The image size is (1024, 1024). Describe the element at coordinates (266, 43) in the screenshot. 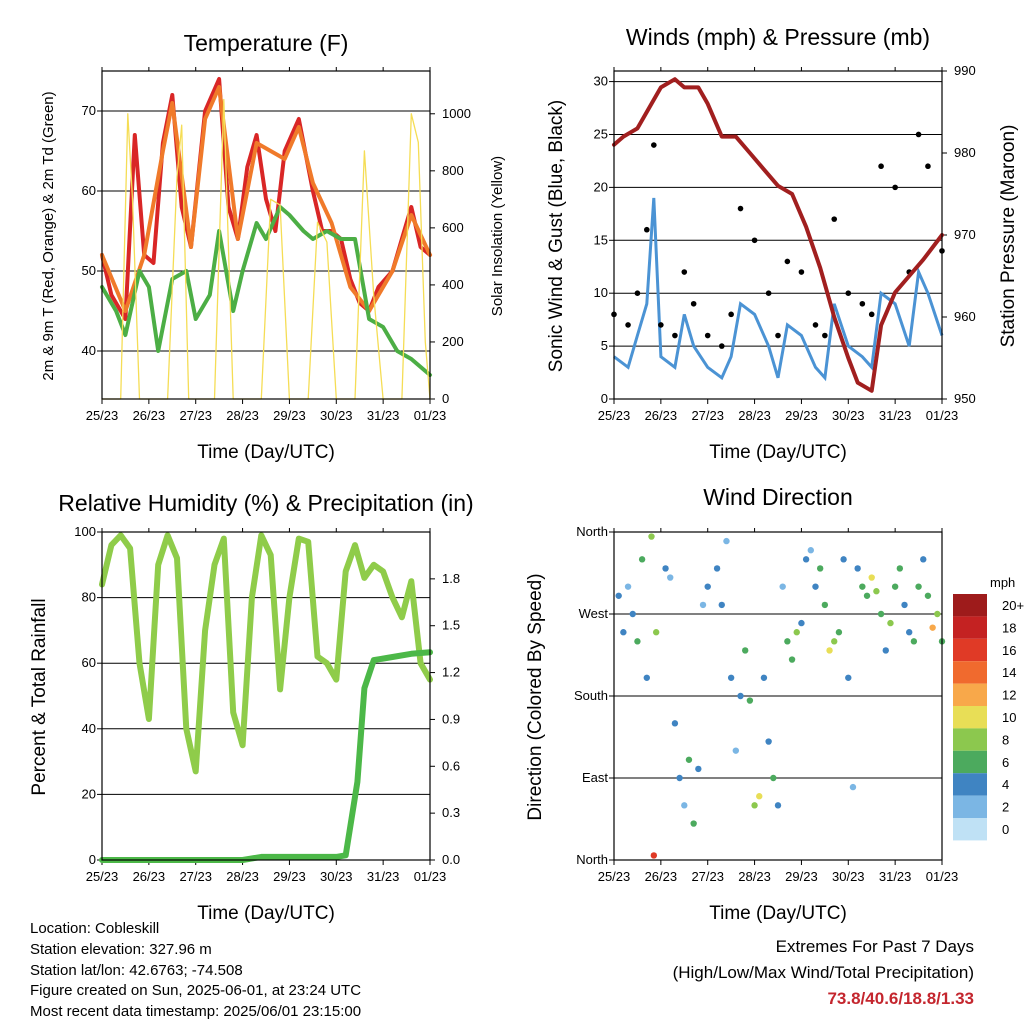

I see `temperature-title: Temperature (F)` at that location.